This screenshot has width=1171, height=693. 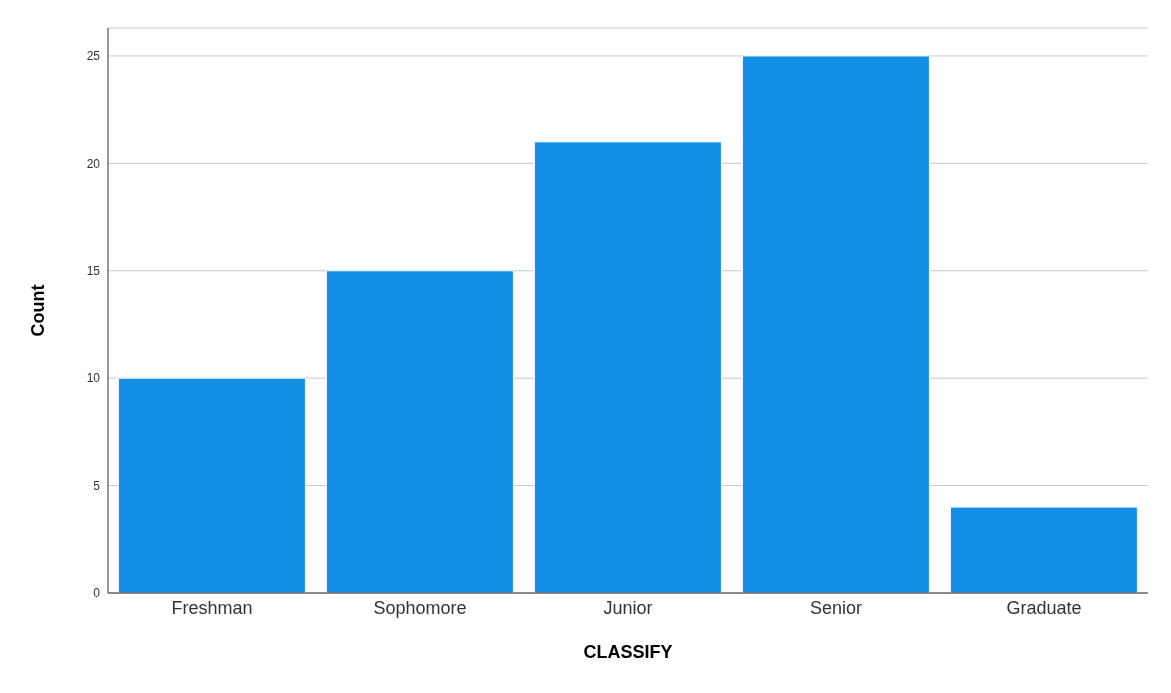 I want to click on x-tick-label: Junior, so click(x=628, y=607).